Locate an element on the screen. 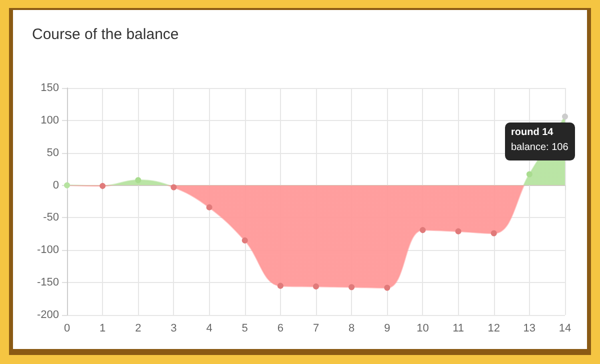 Image resolution: width=600 pixels, height=364 pixels. x-tick-label: 10 is located at coordinates (422, 328).